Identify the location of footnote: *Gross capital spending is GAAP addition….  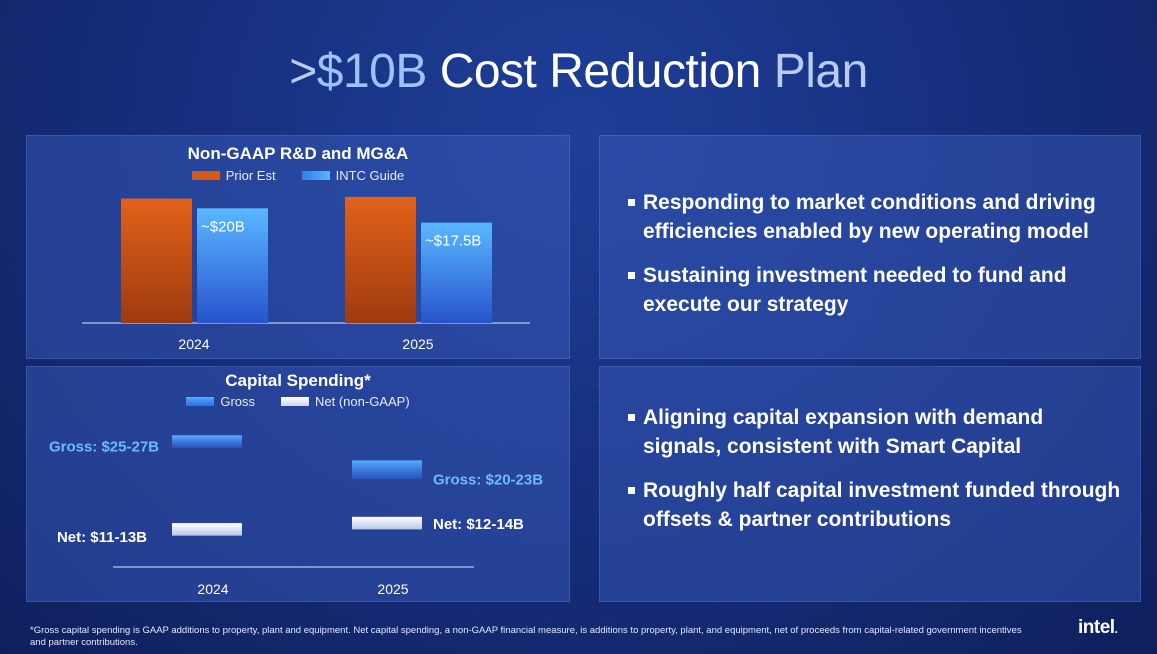
(526, 636).